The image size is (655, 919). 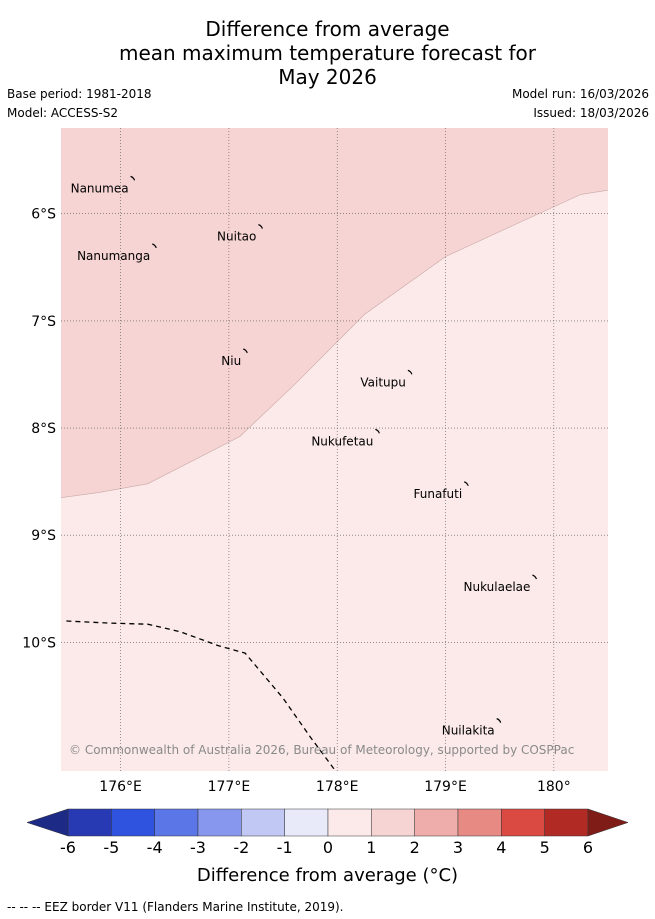 What do you see at coordinates (591, 113) in the screenshot?
I see `issued-date: Issued: 18/03/2026` at bounding box center [591, 113].